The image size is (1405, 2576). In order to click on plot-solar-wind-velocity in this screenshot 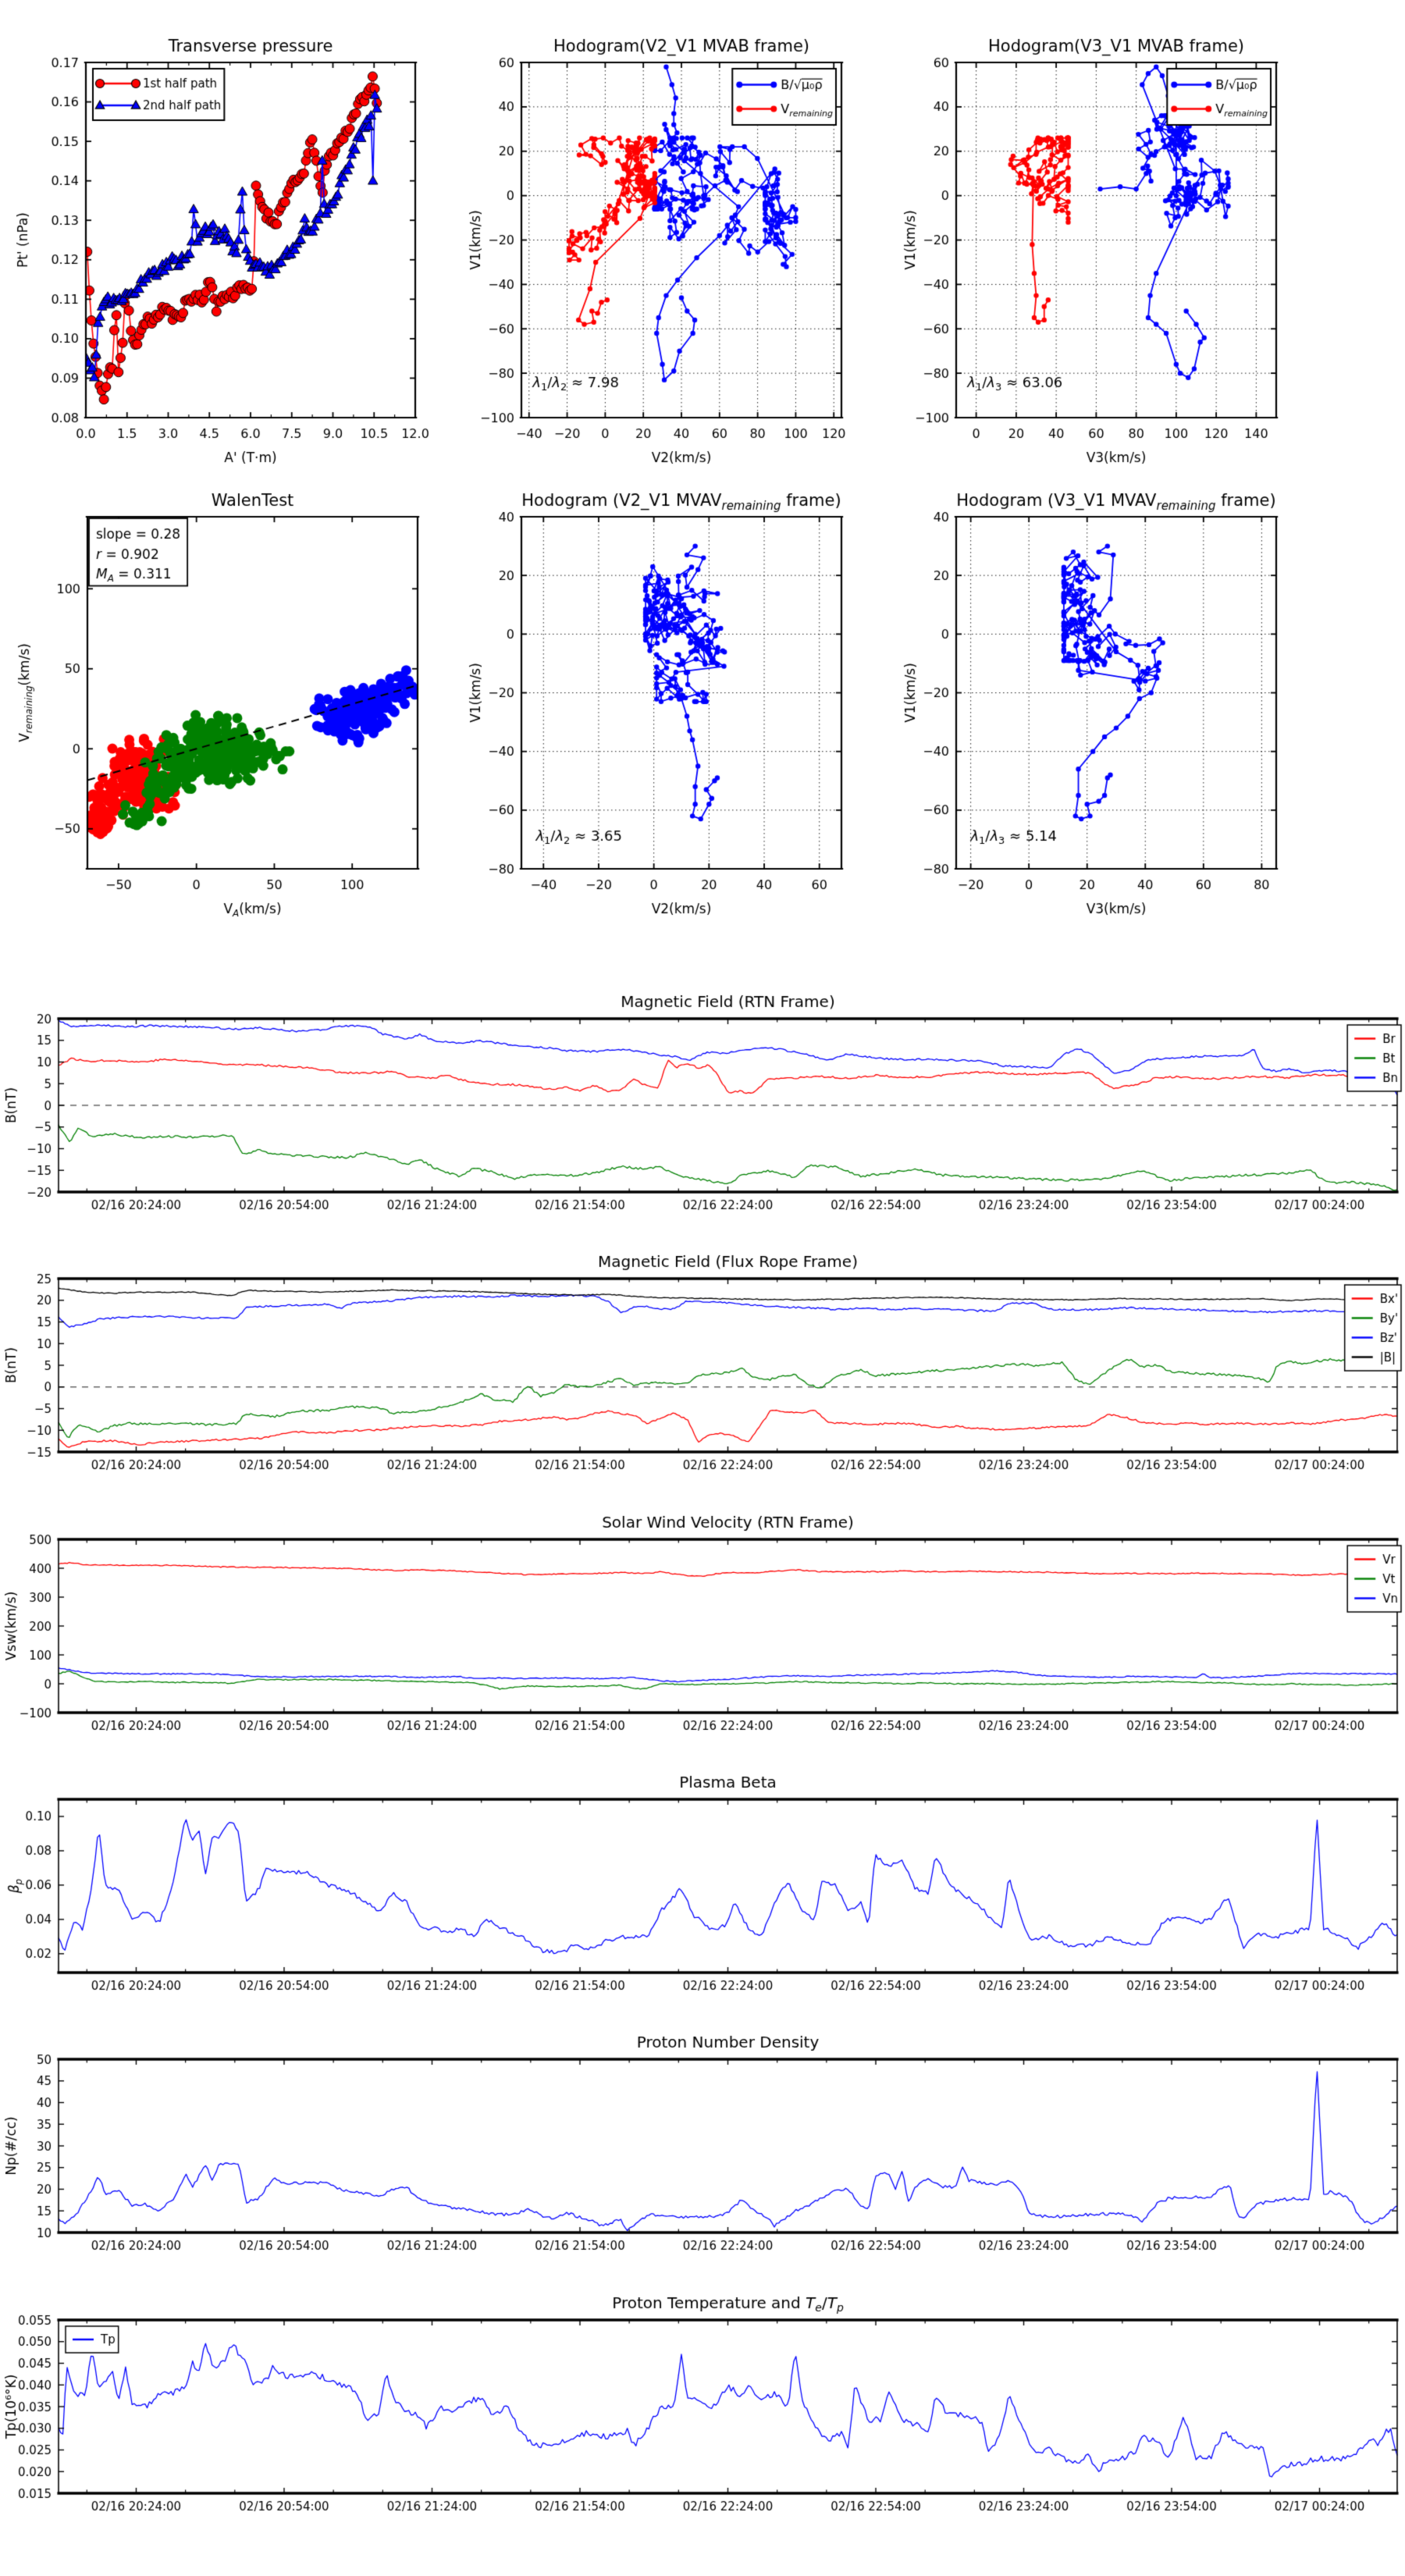, I will do `click(703, 1620)`.